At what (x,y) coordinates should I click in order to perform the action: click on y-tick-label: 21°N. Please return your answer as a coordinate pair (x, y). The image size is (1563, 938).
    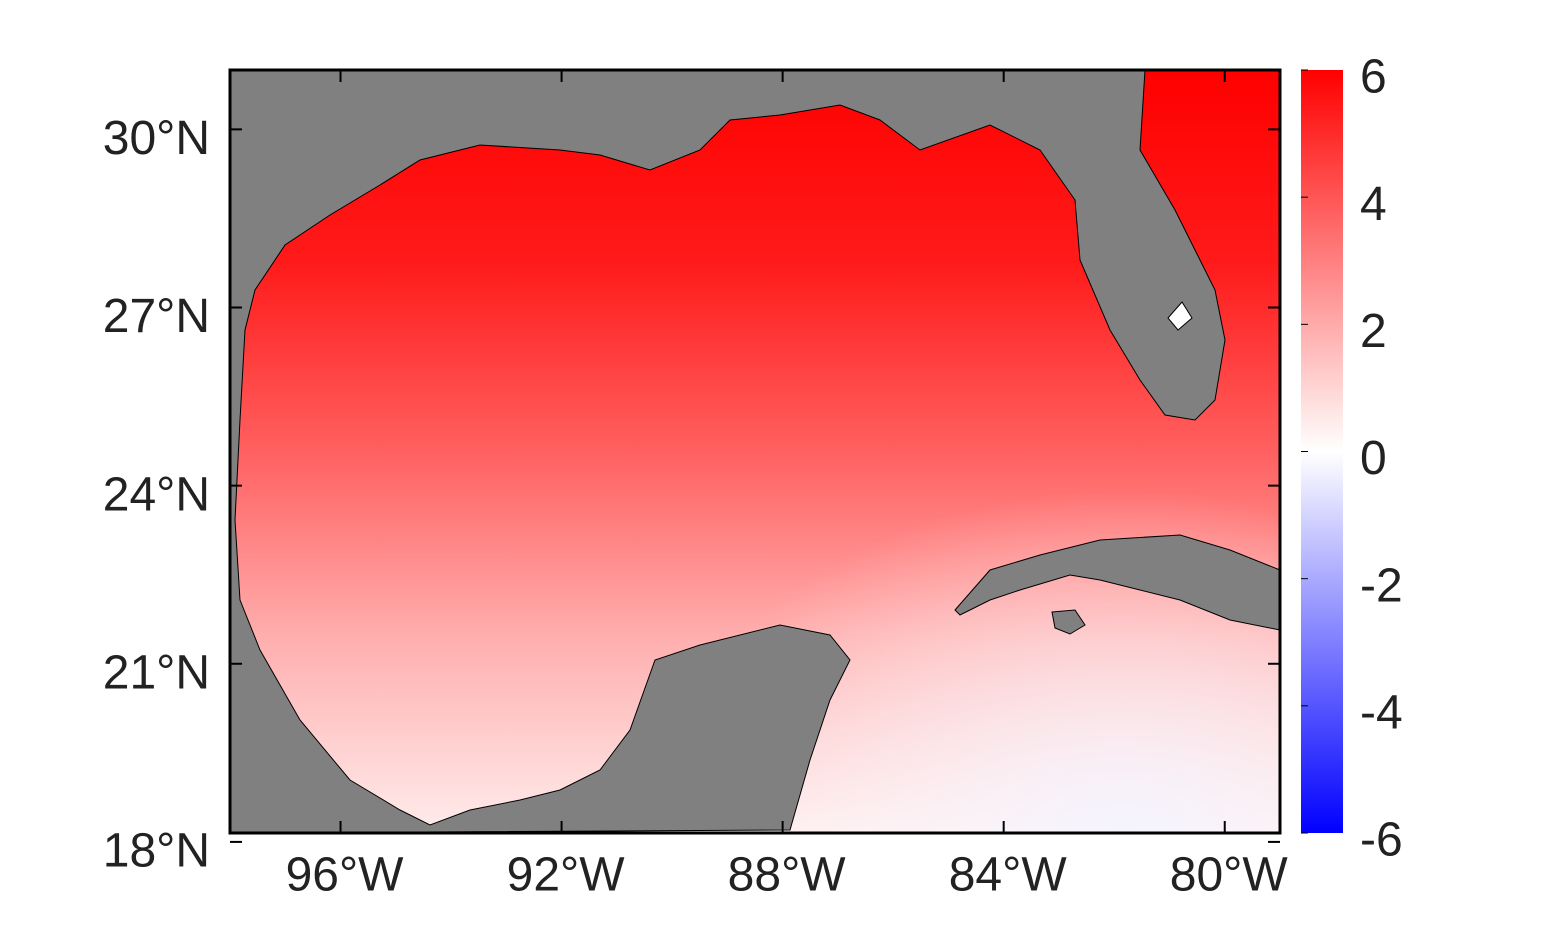
    Looking at the image, I should click on (156, 672).